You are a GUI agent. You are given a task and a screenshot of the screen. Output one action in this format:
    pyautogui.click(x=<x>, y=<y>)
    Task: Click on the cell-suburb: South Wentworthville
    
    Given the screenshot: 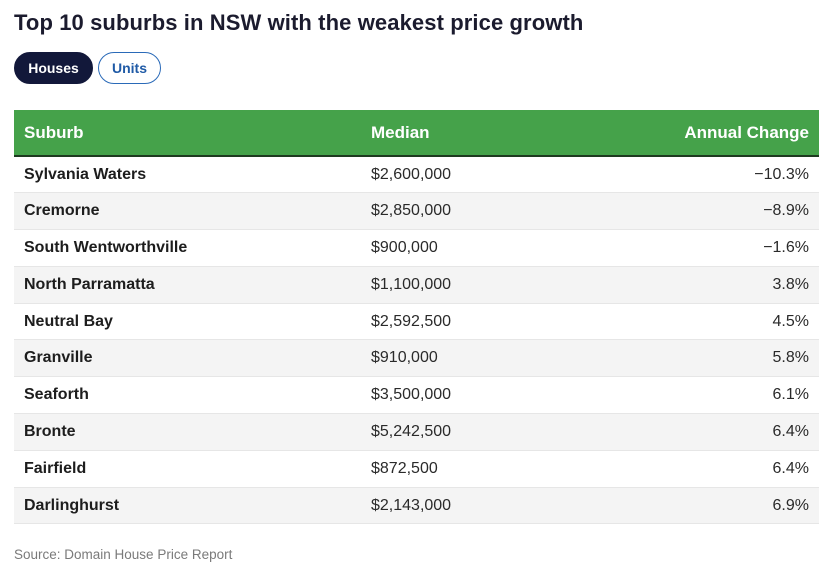 What is the action you would take?
    pyautogui.click(x=187, y=248)
    